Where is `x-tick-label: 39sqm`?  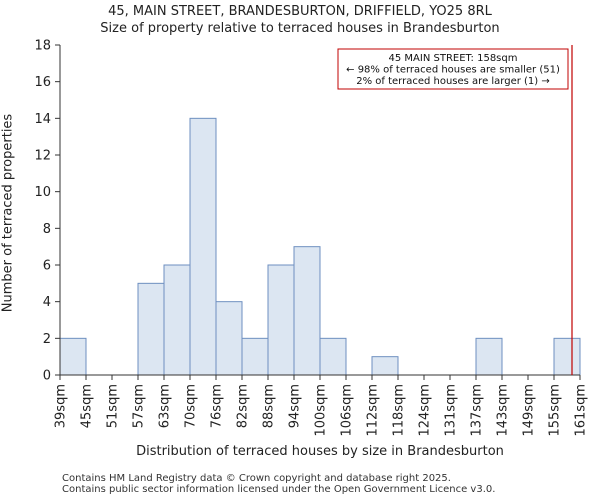 x-tick-label: 39sqm is located at coordinates (61, 406).